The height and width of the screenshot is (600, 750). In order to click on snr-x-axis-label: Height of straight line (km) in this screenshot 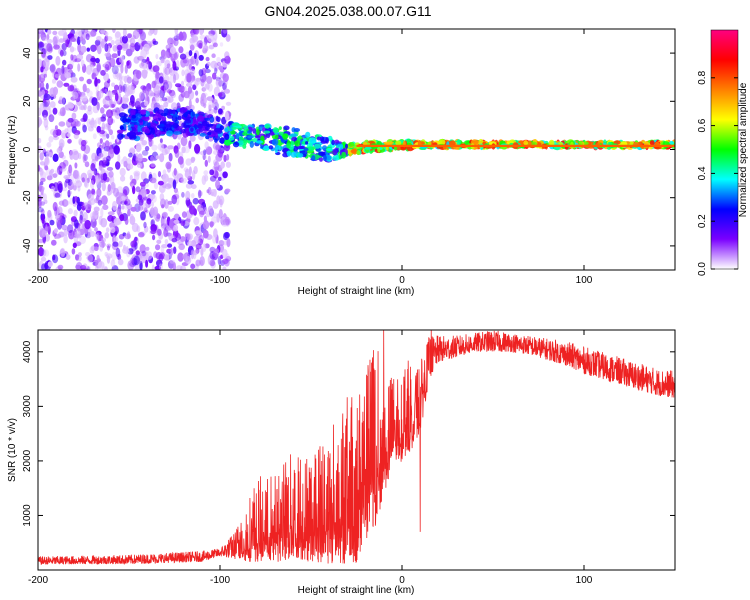, I will do `click(356, 590)`.